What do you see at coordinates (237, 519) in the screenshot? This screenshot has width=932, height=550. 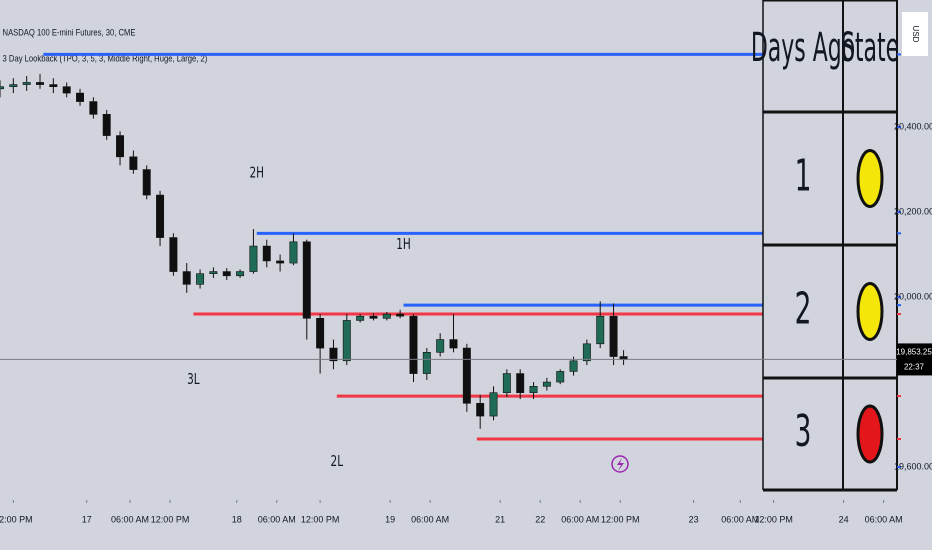 I see `x-tick-label: 18` at bounding box center [237, 519].